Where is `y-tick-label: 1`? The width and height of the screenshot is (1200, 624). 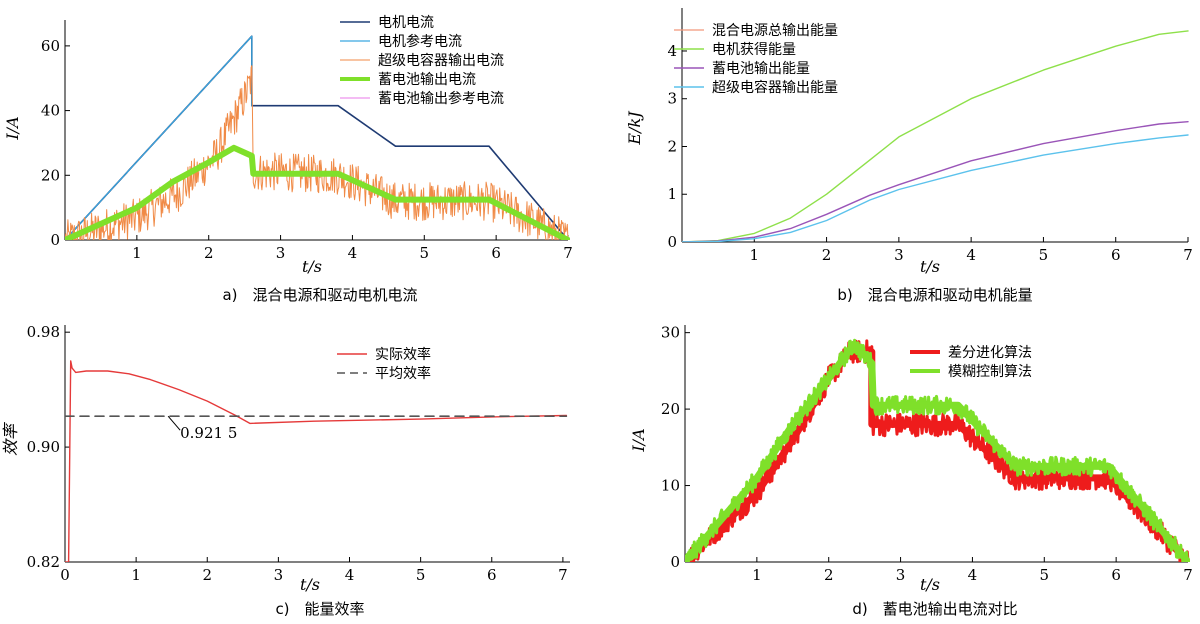
y-tick-label: 1 is located at coordinates (672, 194).